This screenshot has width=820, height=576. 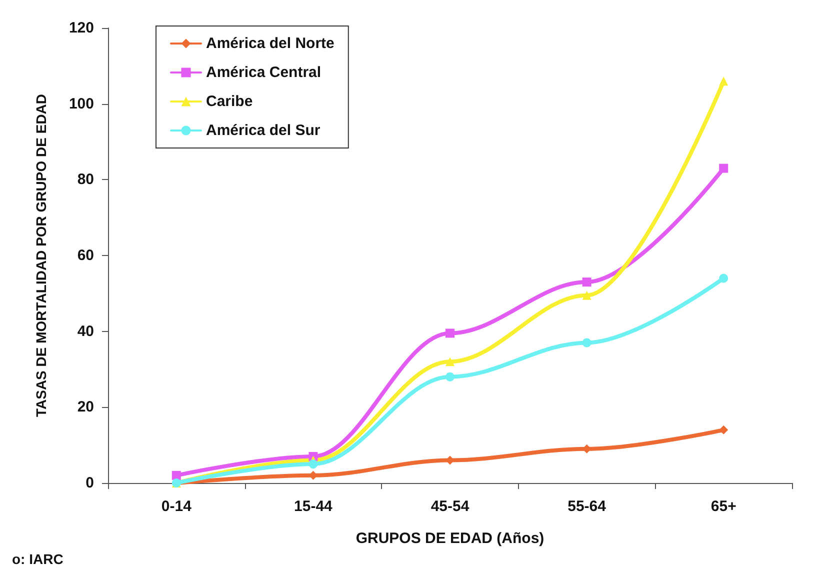 I want to click on y-tick-label: 20, so click(x=85, y=407).